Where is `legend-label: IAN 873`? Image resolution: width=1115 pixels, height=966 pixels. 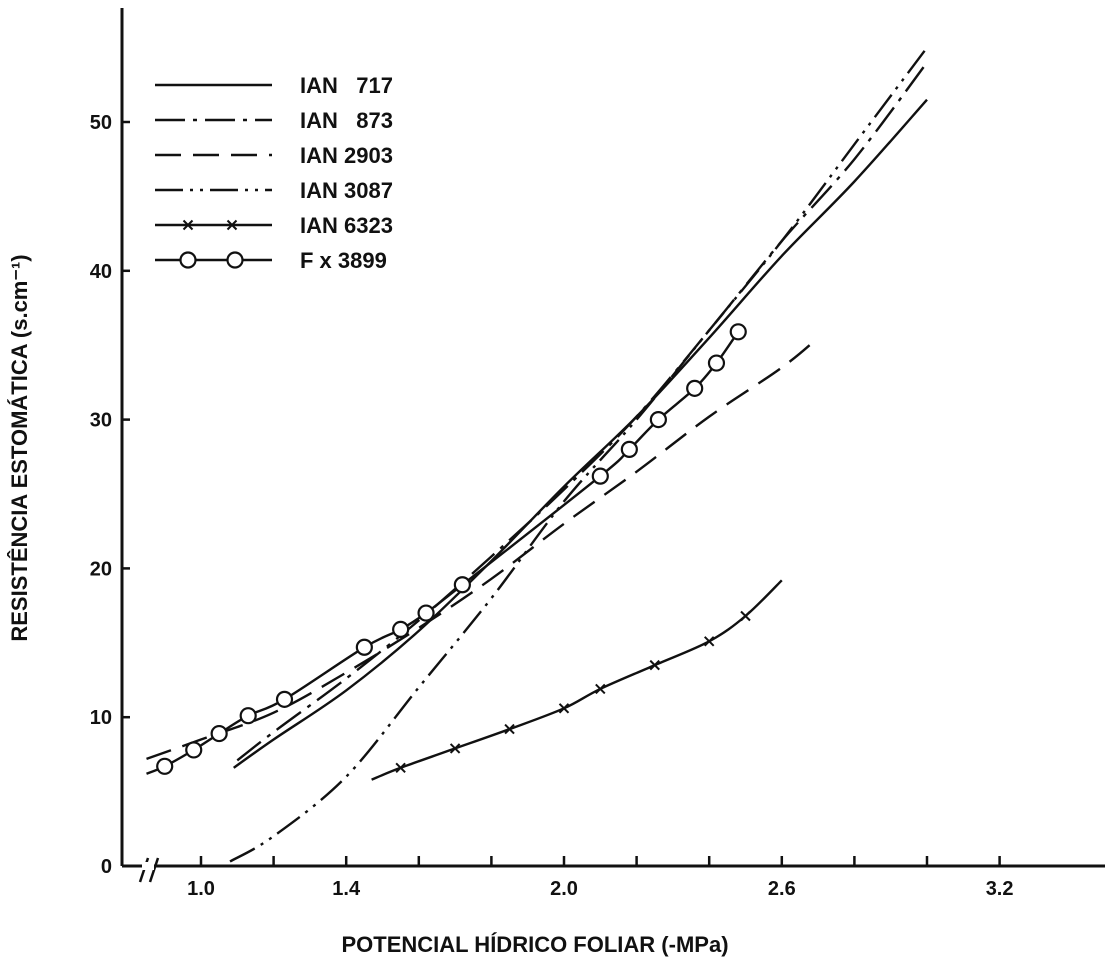
legend-label: IAN 873 is located at coordinates (346, 120).